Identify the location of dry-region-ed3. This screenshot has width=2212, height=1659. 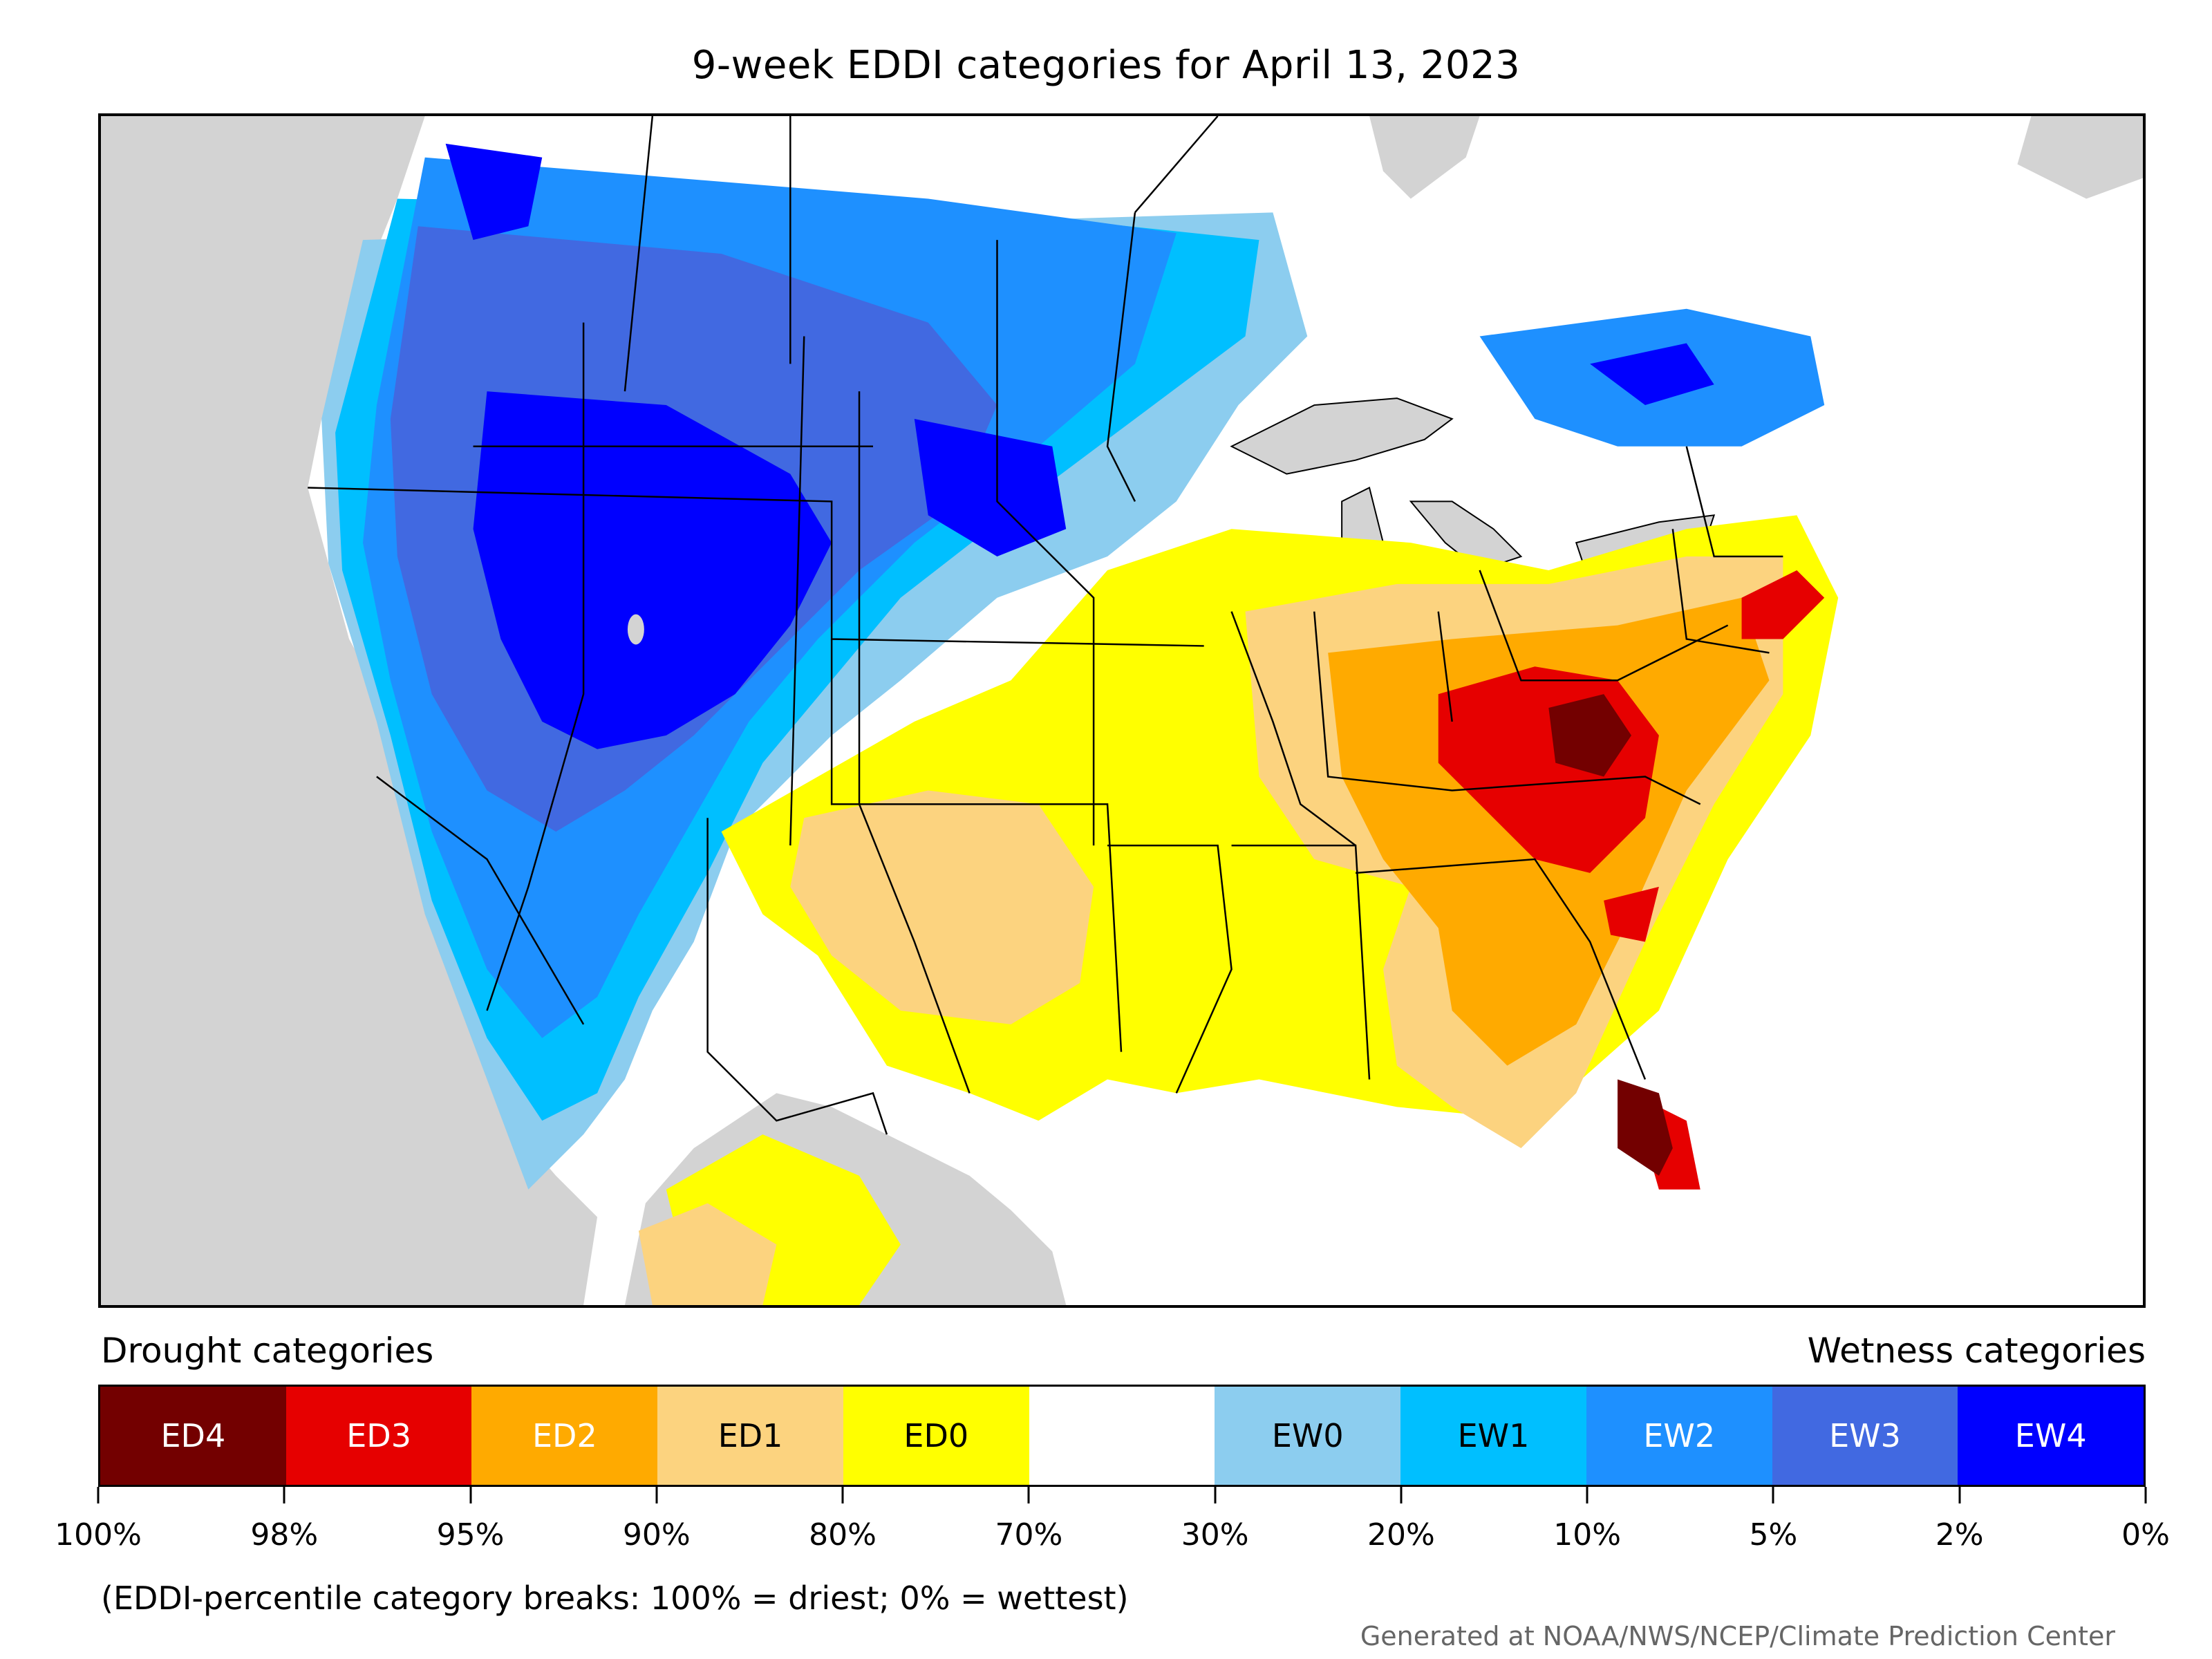
(1632, 880).